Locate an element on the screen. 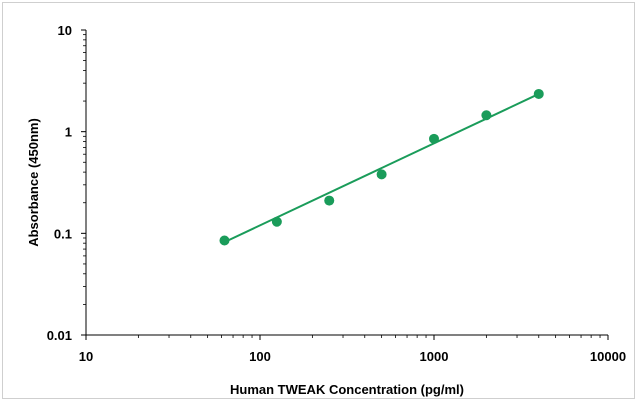 This screenshot has width=639, height=403. y-tick-label: 0.01 is located at coordinates (59, 335).